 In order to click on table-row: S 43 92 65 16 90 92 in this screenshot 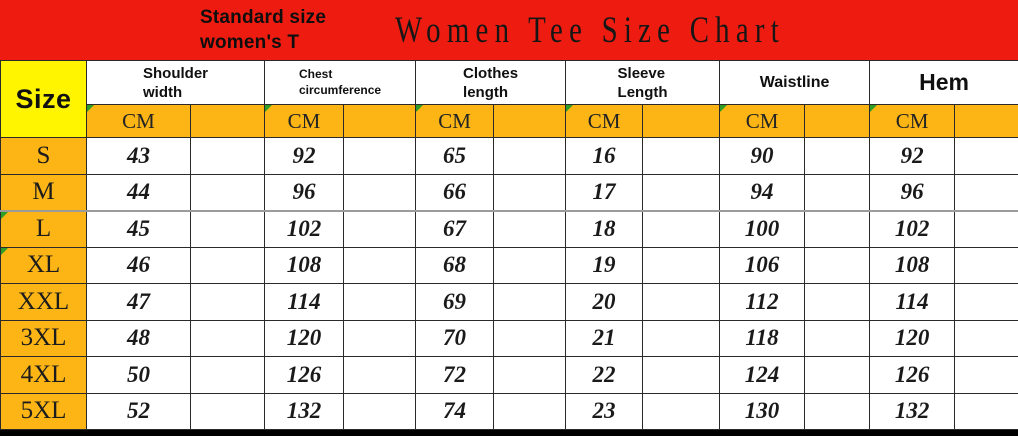, I will do `click(509, 156)`.